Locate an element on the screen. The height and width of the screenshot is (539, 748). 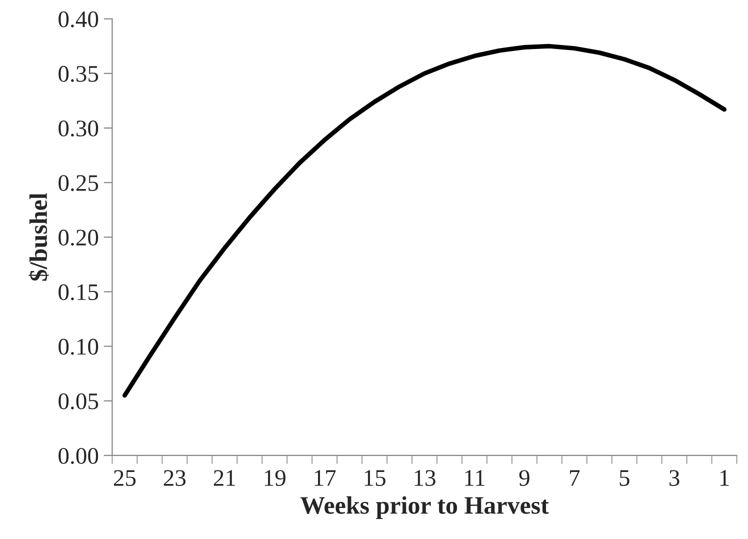
y-tick-label: 0.40 is located at coordinates (78, 19).